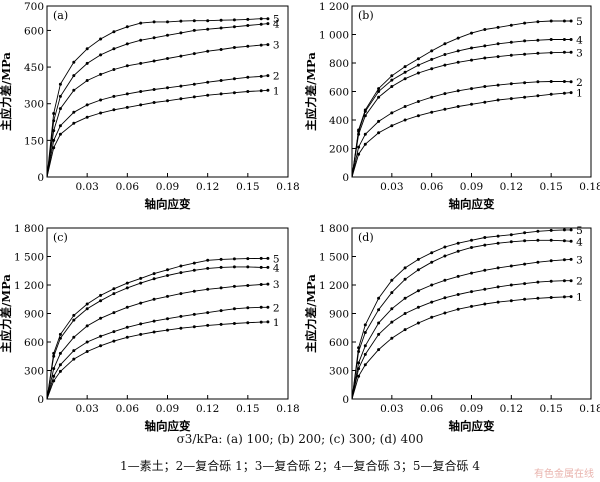  I want to click on series-4: 4, so click(163, 331).